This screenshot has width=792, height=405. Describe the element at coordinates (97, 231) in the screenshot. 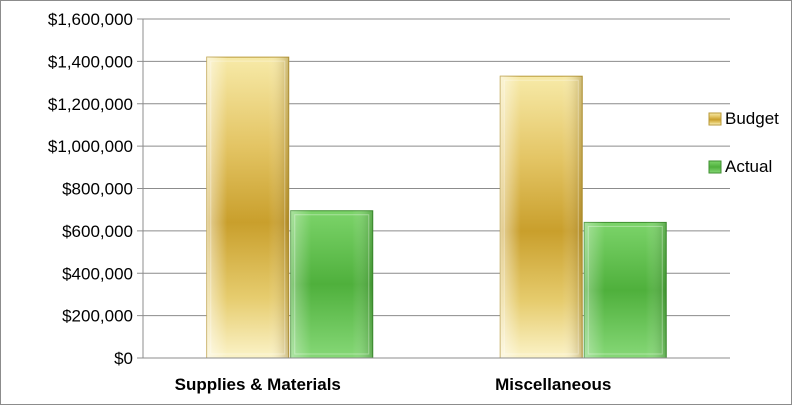

I see `y-tick-label: $600,000` at that location.